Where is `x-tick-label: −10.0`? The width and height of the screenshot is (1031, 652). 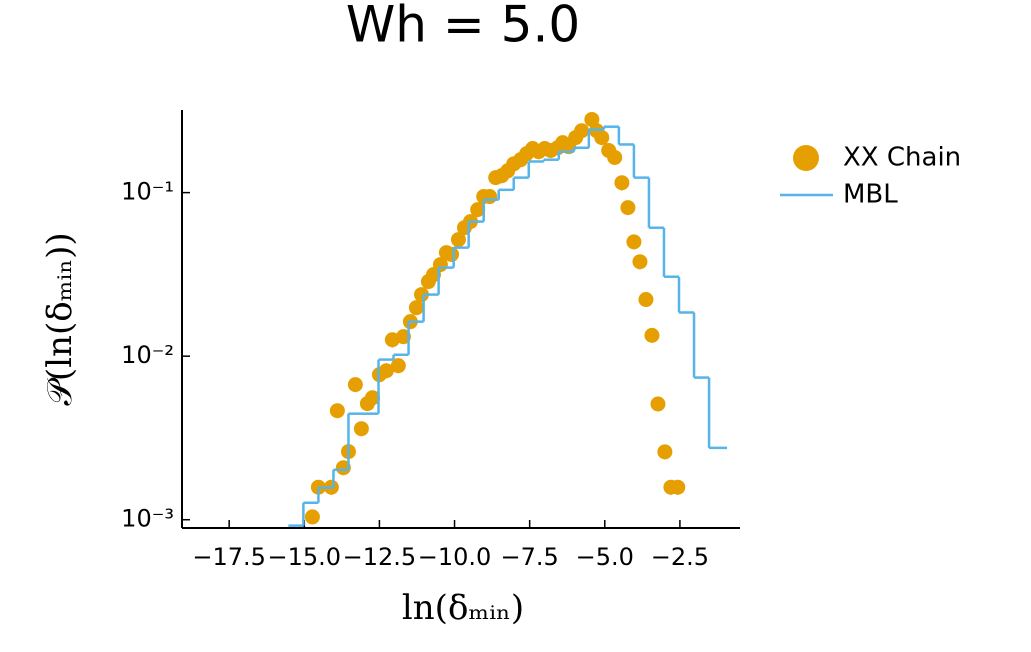
x-tick-label: −10.0 is located at coordinates (455, 557).